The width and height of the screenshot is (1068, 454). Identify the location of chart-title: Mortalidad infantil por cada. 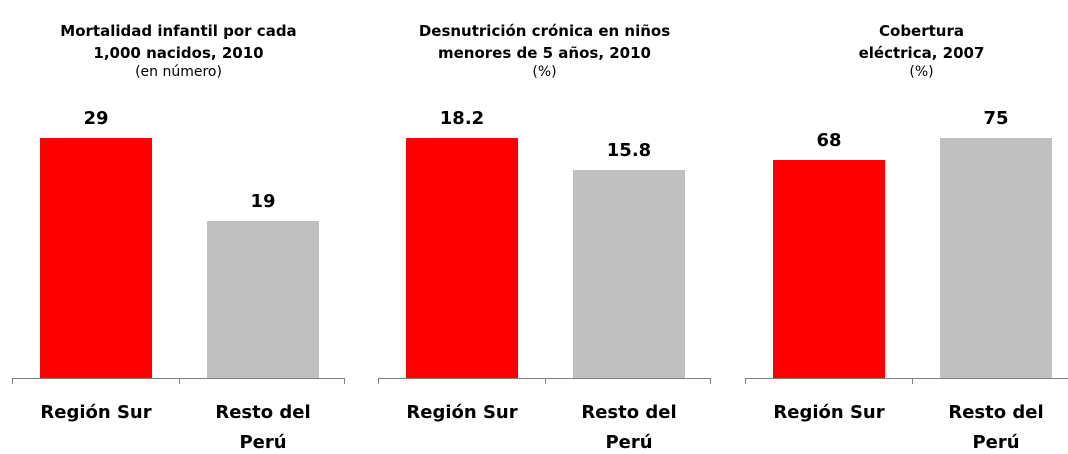
(178, 31).